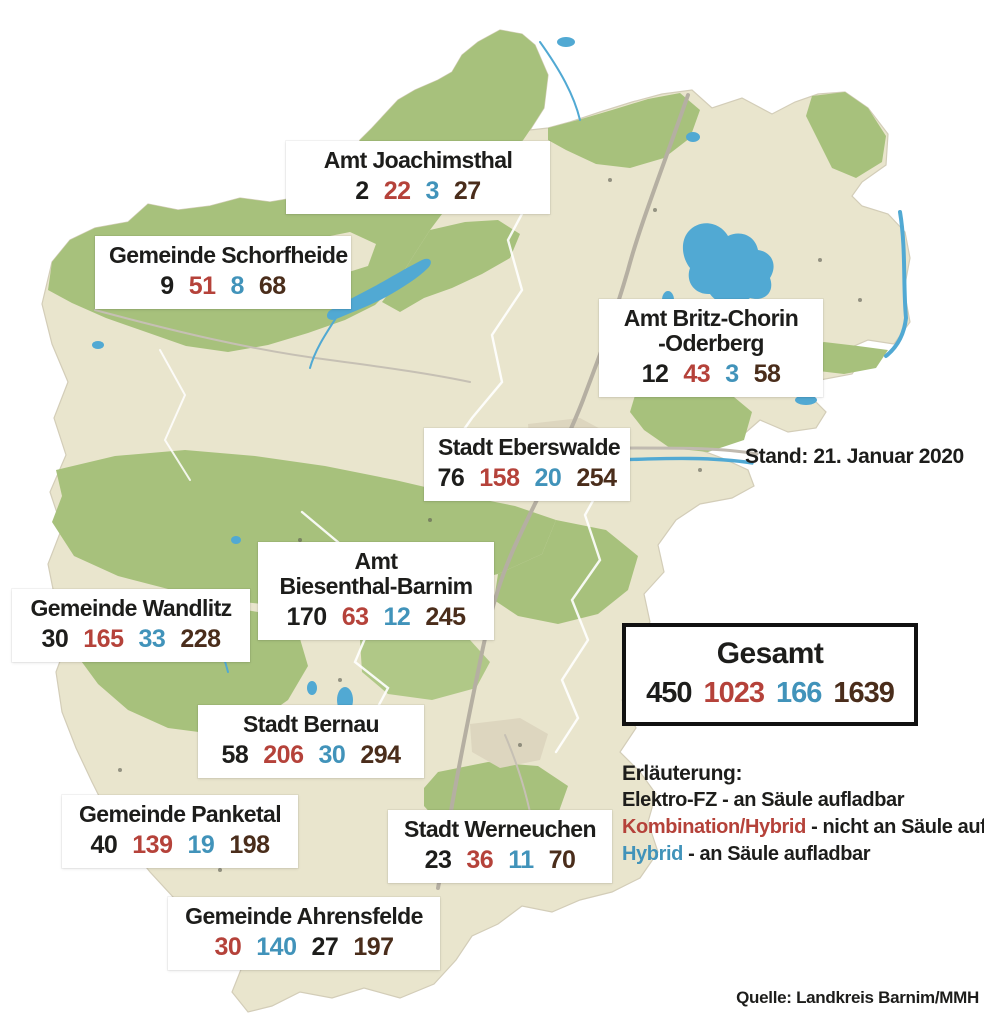 The image size is (984, 1024). I want to click on date-stamp: Stand: 21. Januar 2020, so click(854, 456).